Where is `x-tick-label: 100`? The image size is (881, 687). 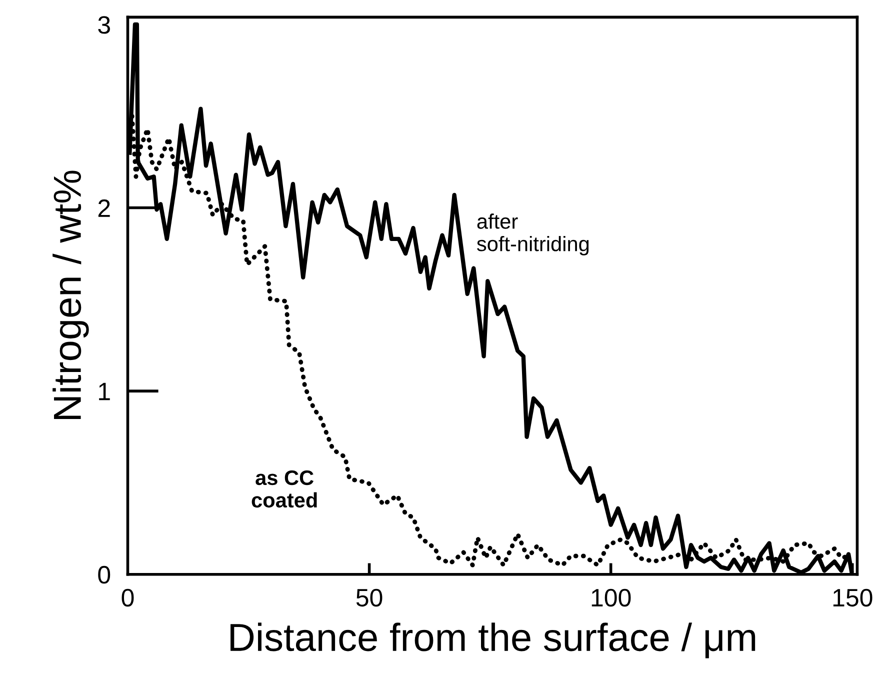 x-tick-label: 100 is located at coordinates (611, 597).